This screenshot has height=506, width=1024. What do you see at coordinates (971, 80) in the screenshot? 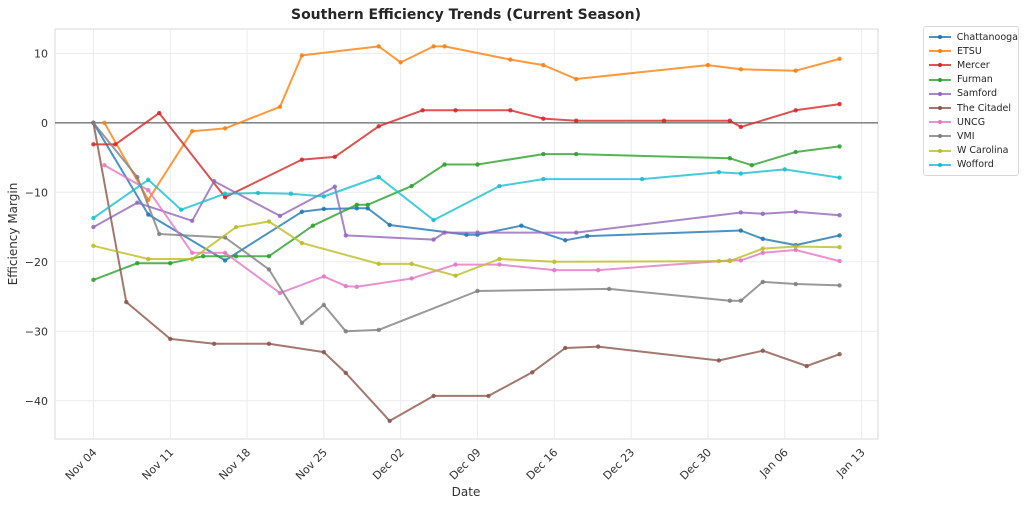
I see `legend-item-furman: Furman` at bounding box center [971, 80].